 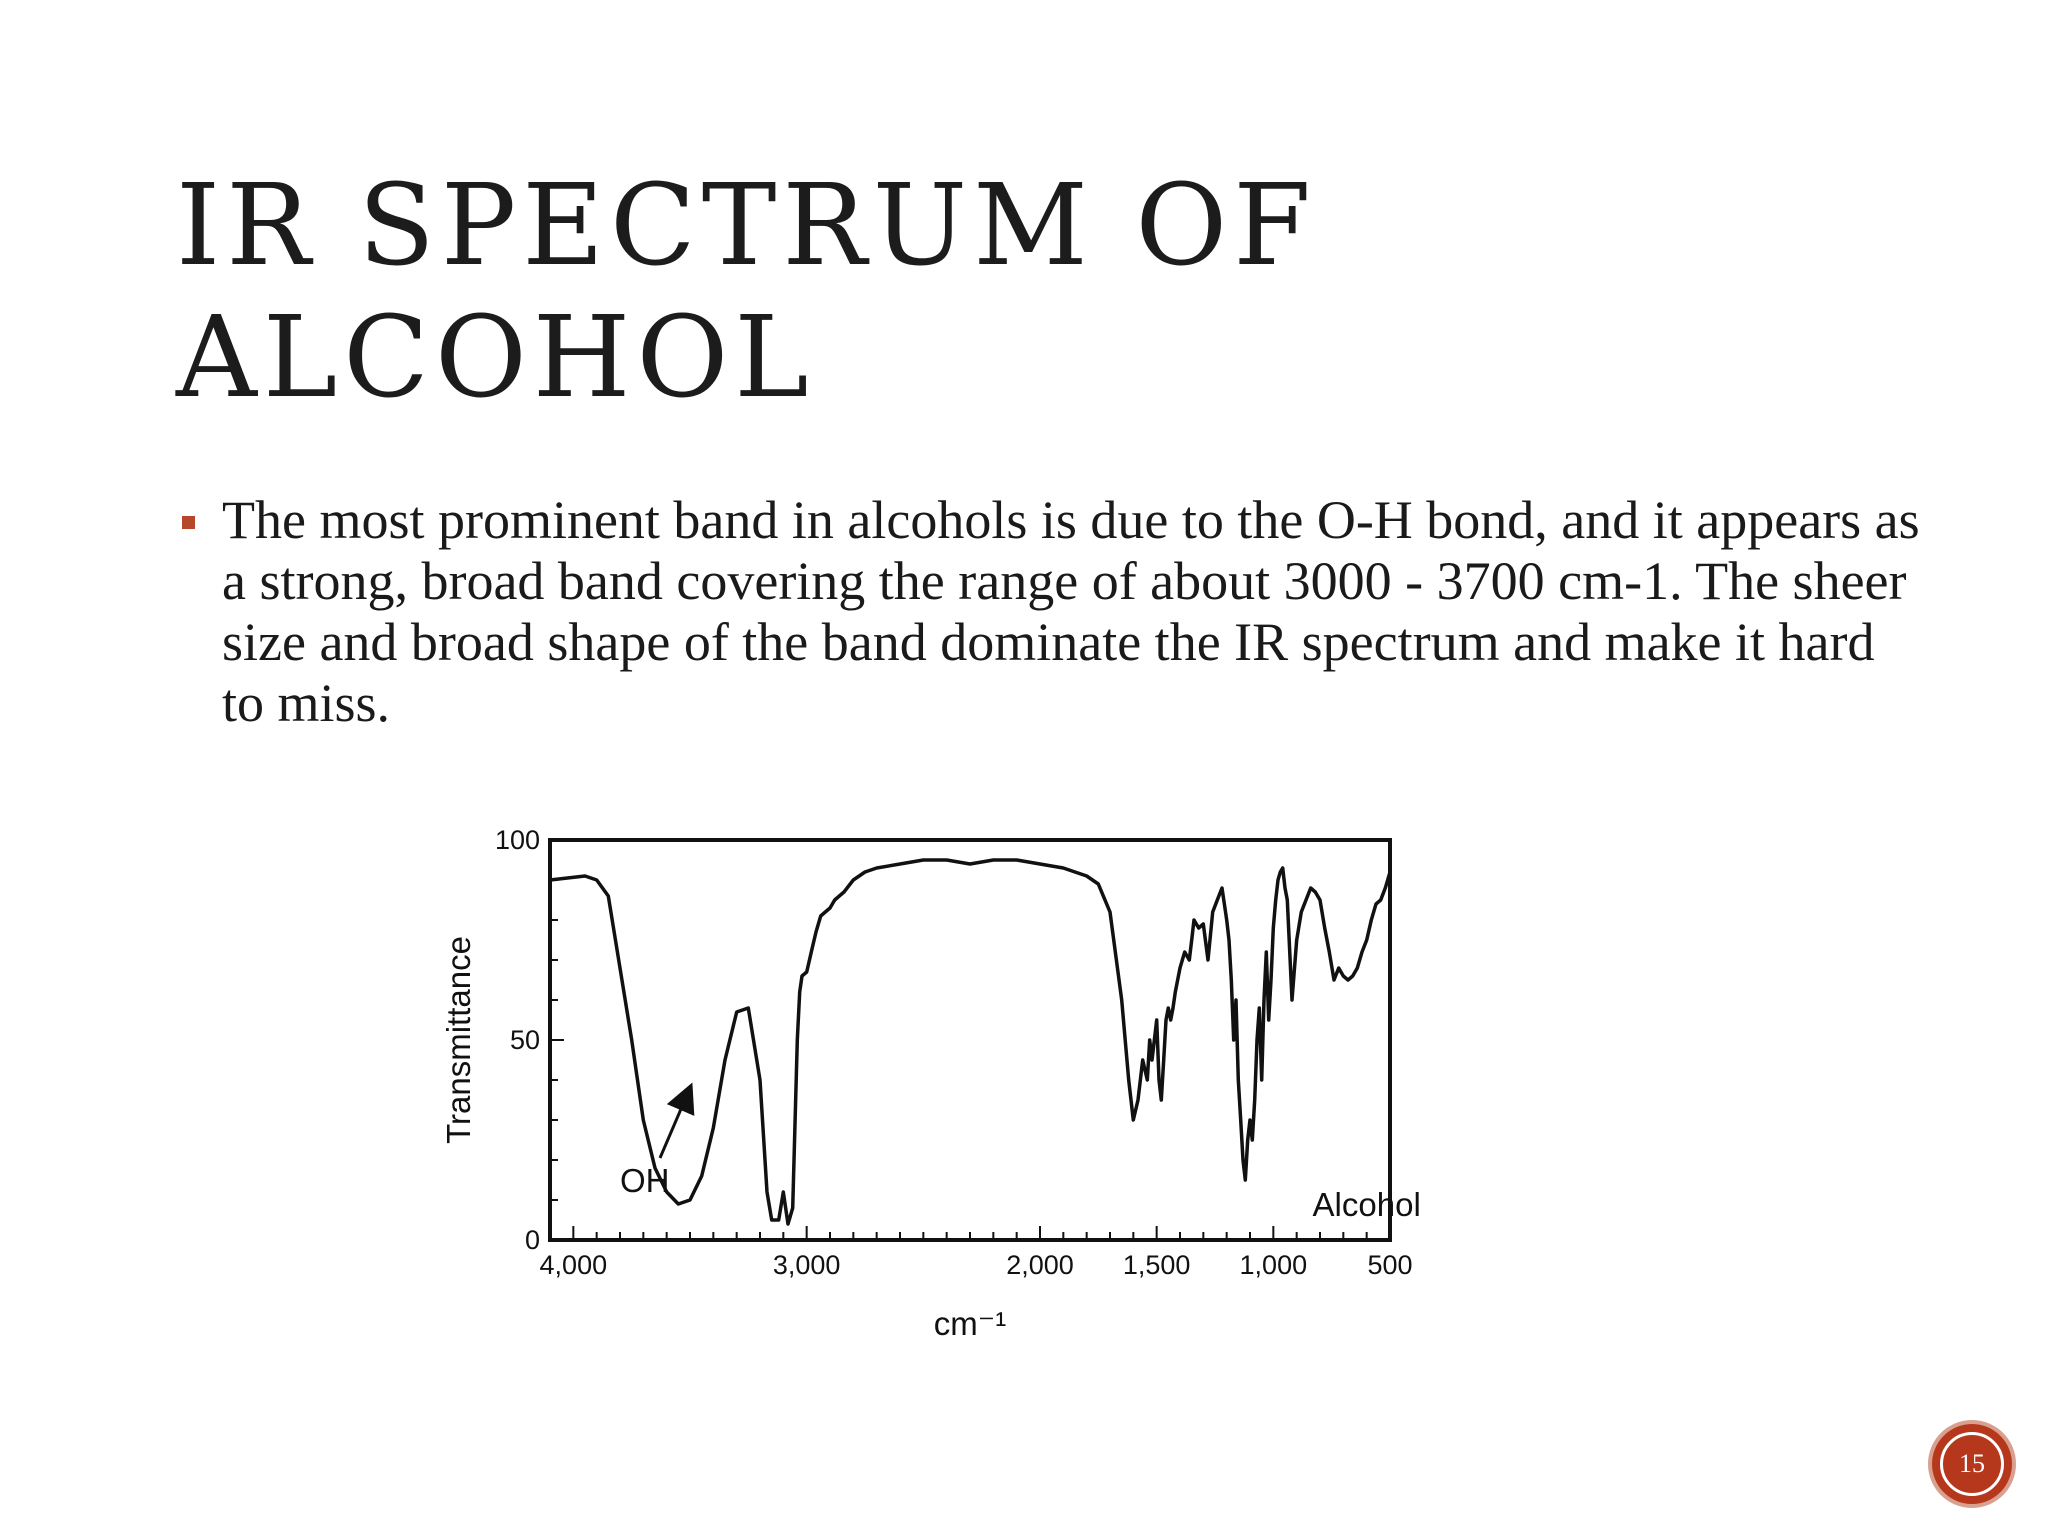 I want to click on y-tick-label: 50, so click(x=525, y=1040).